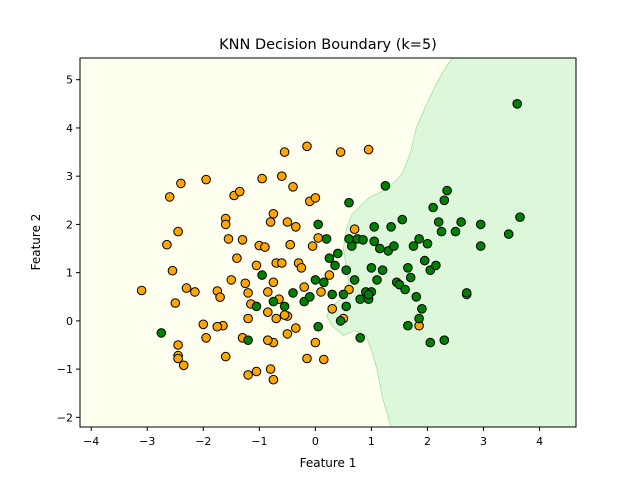  Describe the element at coordinates (315, 441) in the screenshot. I see `x-tick-label: 0` at that location.